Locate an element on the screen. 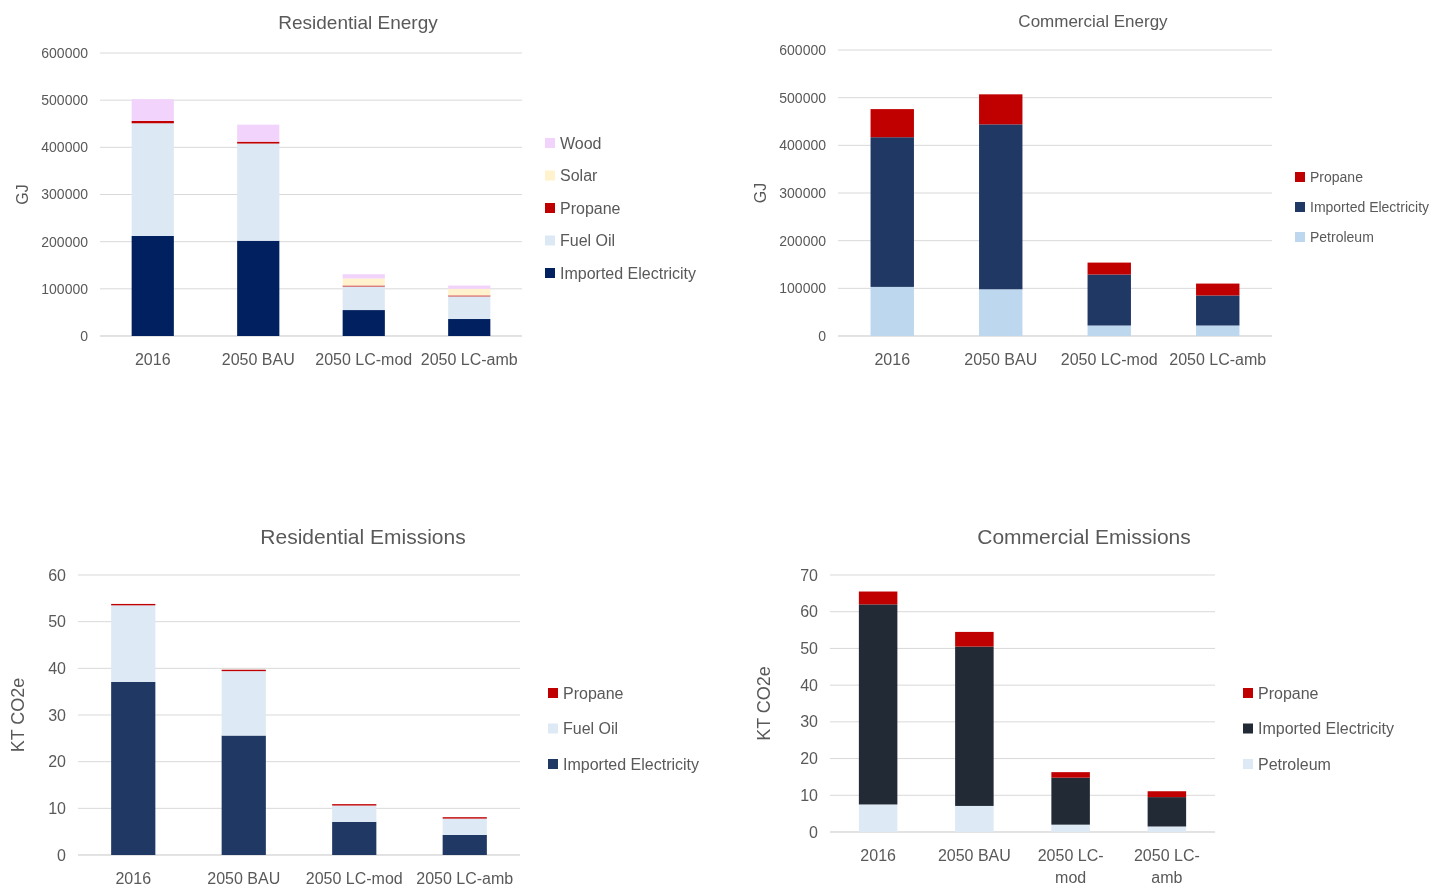 Image resolution: width=1445 pixels, height=886 pixels. chart-title: Residential Energy is located at coordinates (358, 22).